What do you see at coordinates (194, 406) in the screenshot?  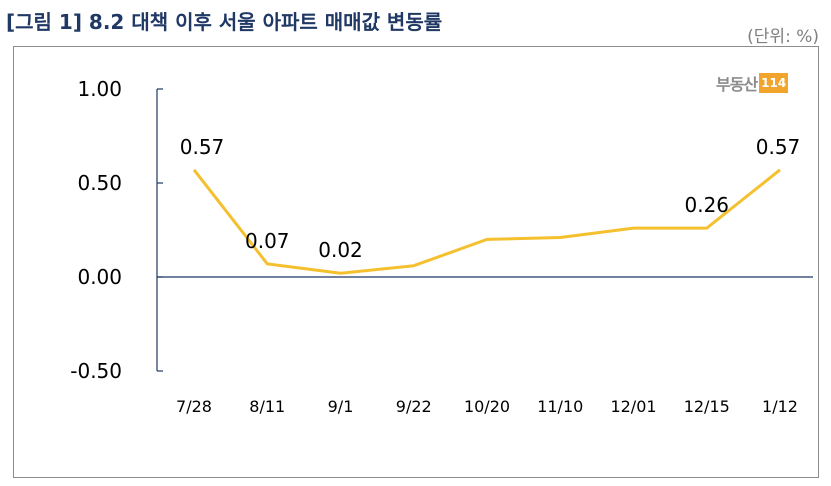 I see `x-tick-label: 7/28` at bounding box center [194, 406].